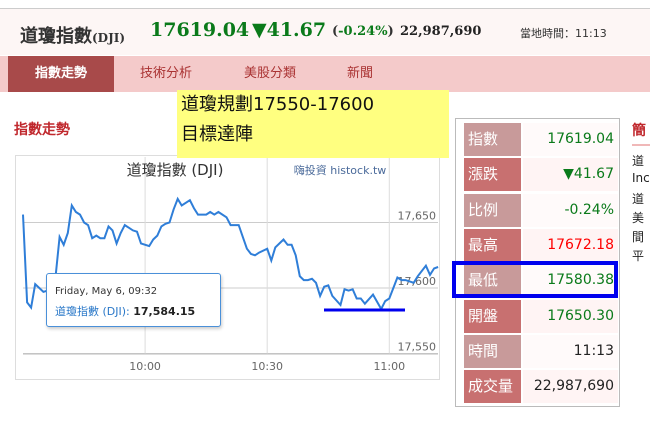 This screenshot has width=650, height=422. I want to click on y-tick-label: 17,600, so click(417, 281).